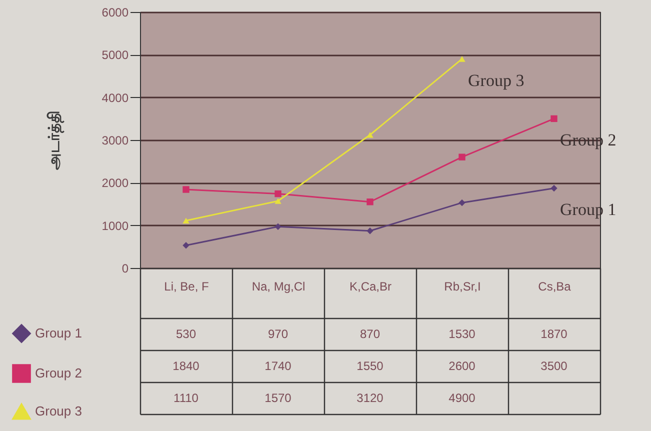 The height and width of the screenshot is (431, 651). What do you see at coordinates (115, 55) in the screenshot?
I see `y-tick-label: 5000` at bounding box center [115, 55].